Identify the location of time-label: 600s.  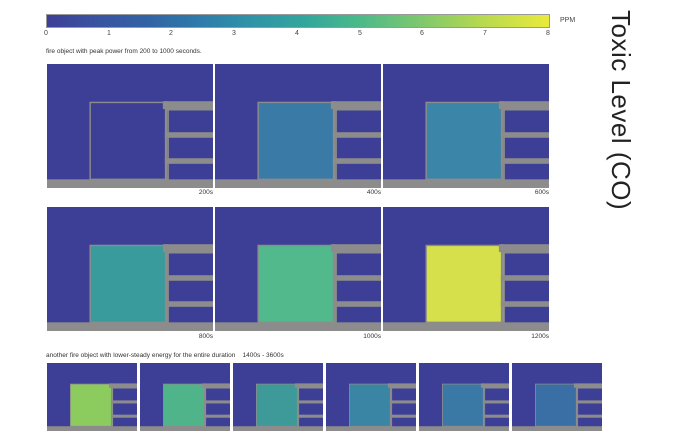
(541, 192).